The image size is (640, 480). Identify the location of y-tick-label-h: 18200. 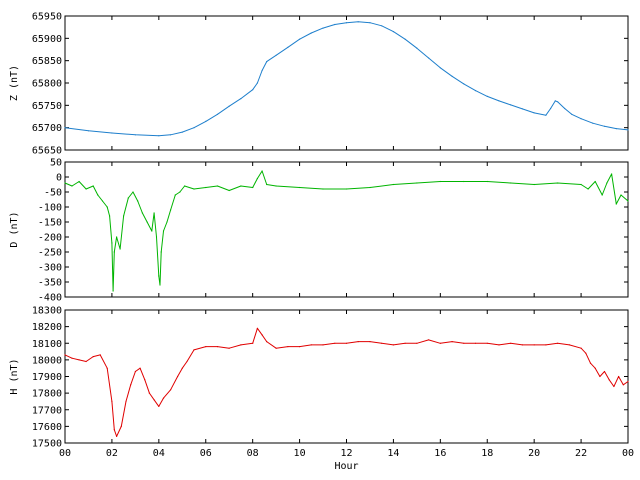
(47, 327).